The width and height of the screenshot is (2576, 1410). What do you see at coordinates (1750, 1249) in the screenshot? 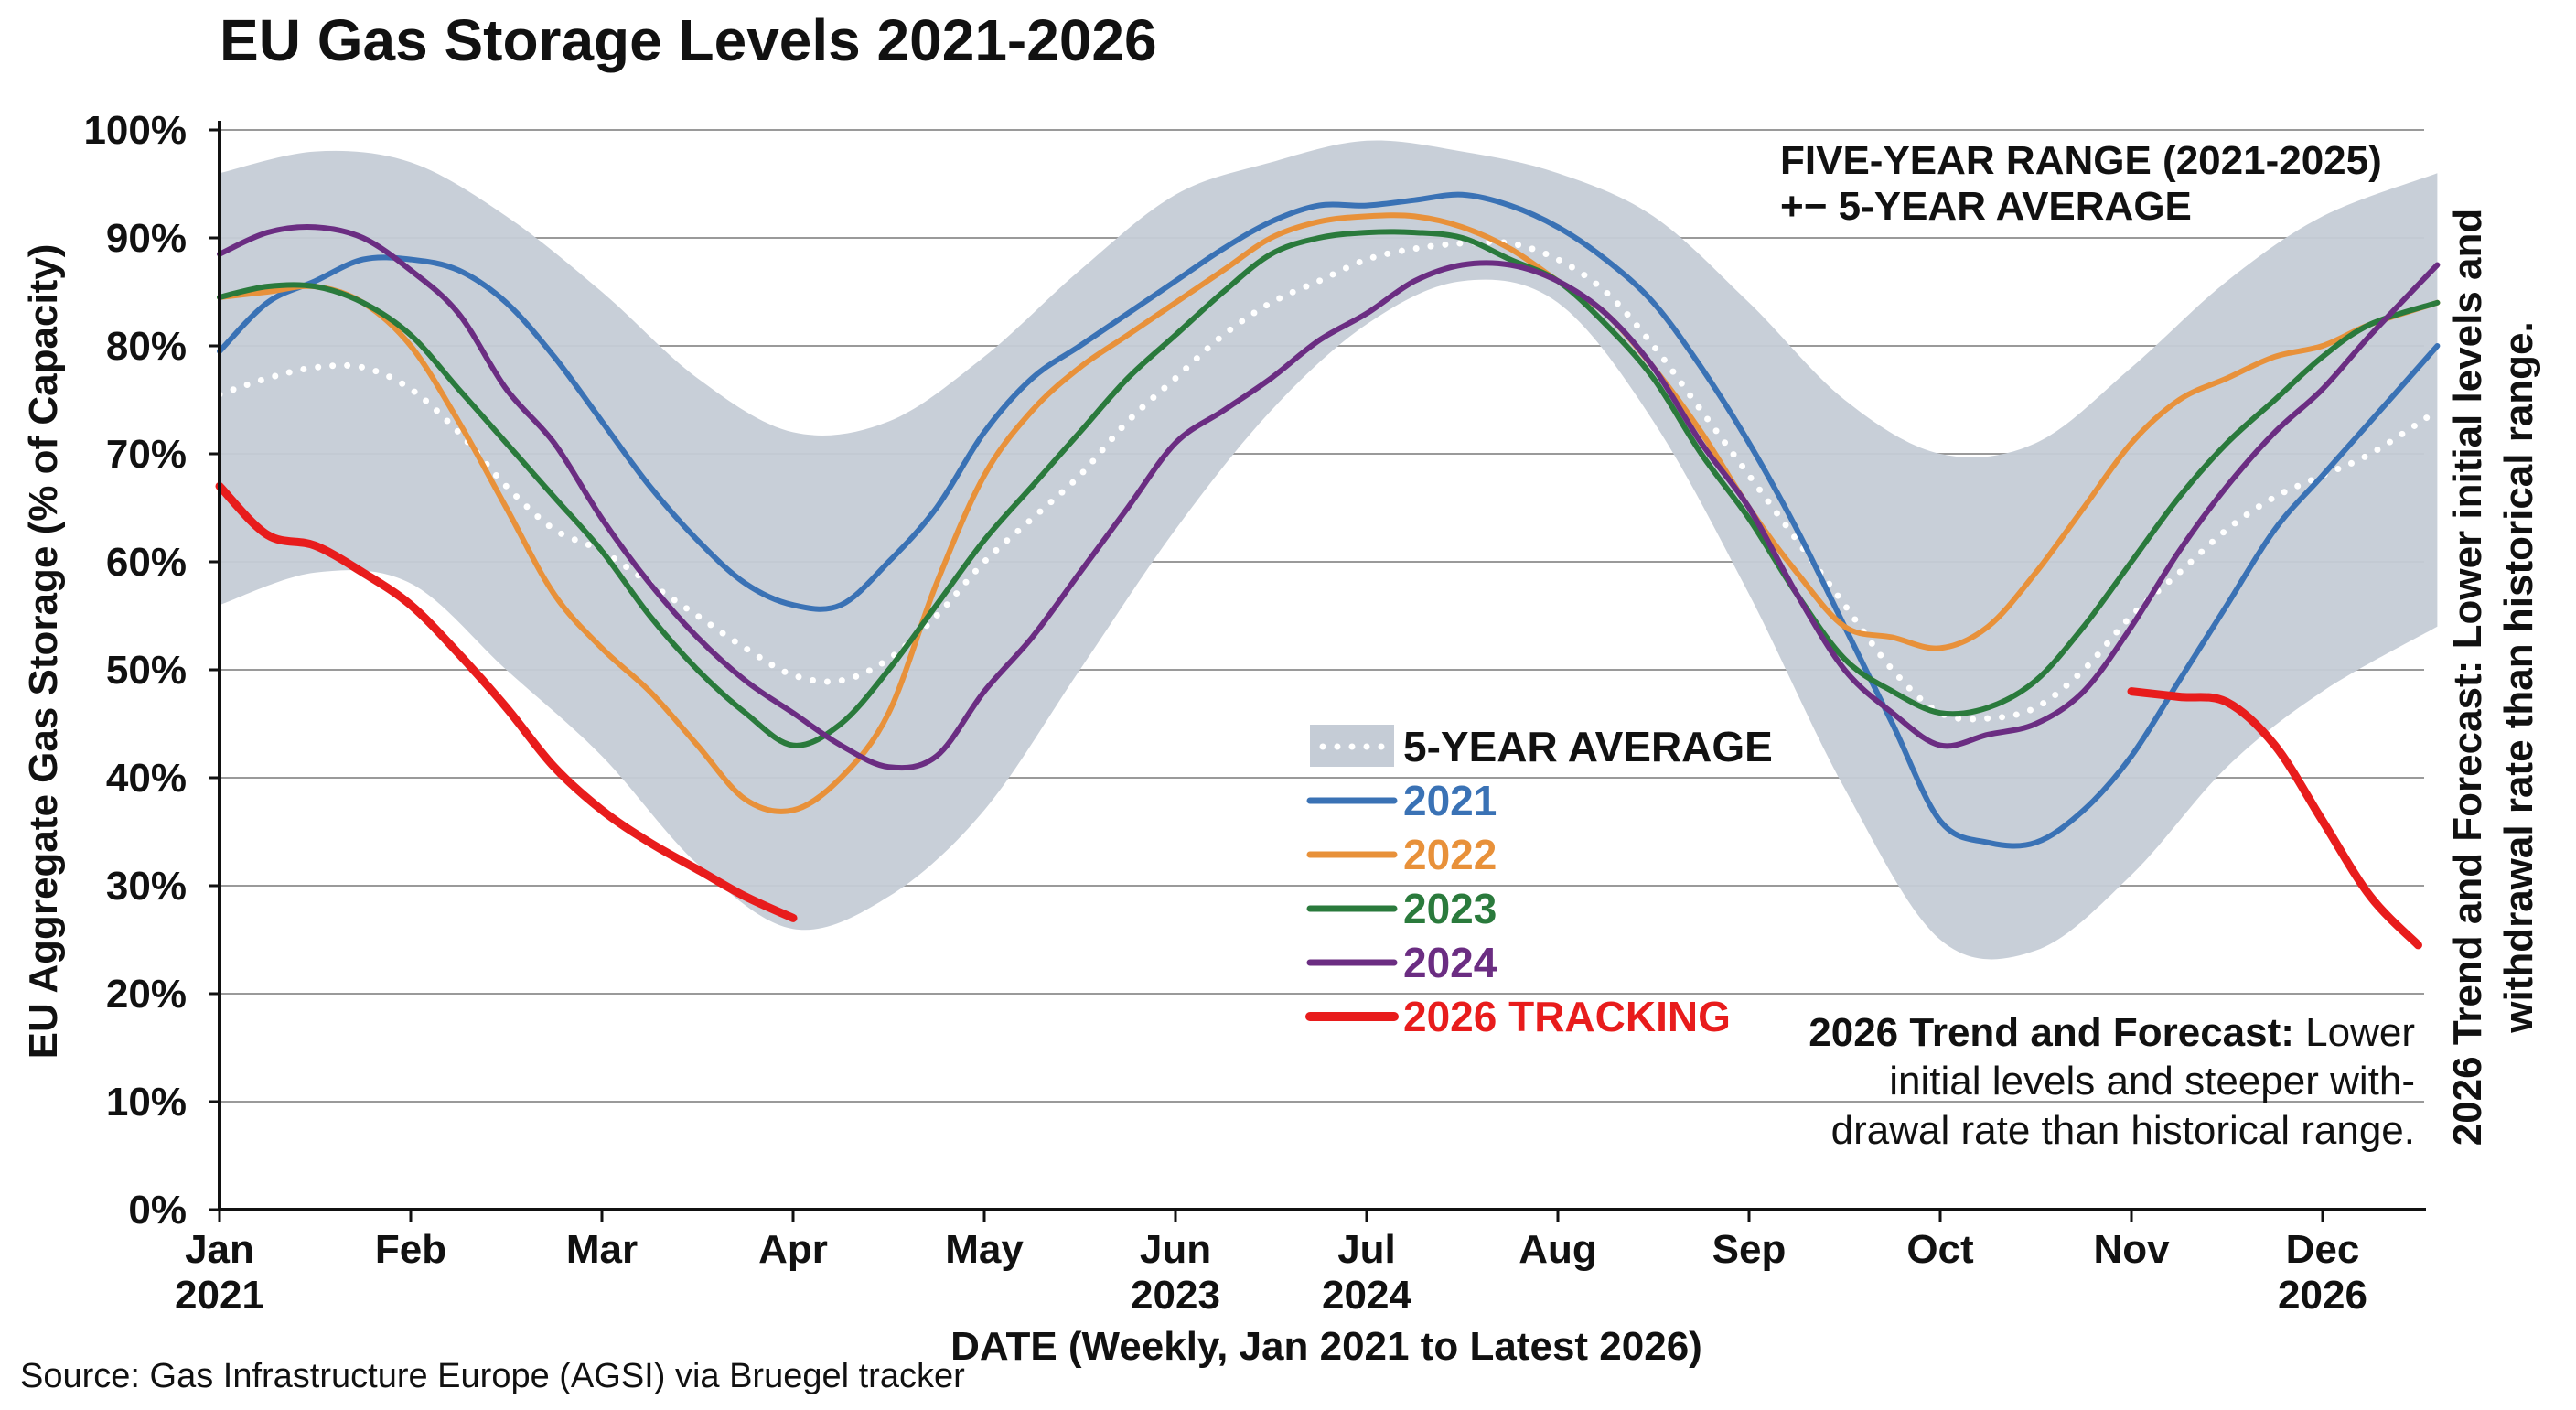
I see `x-tick-label: Sep` at bounding box center [1750, 1249].